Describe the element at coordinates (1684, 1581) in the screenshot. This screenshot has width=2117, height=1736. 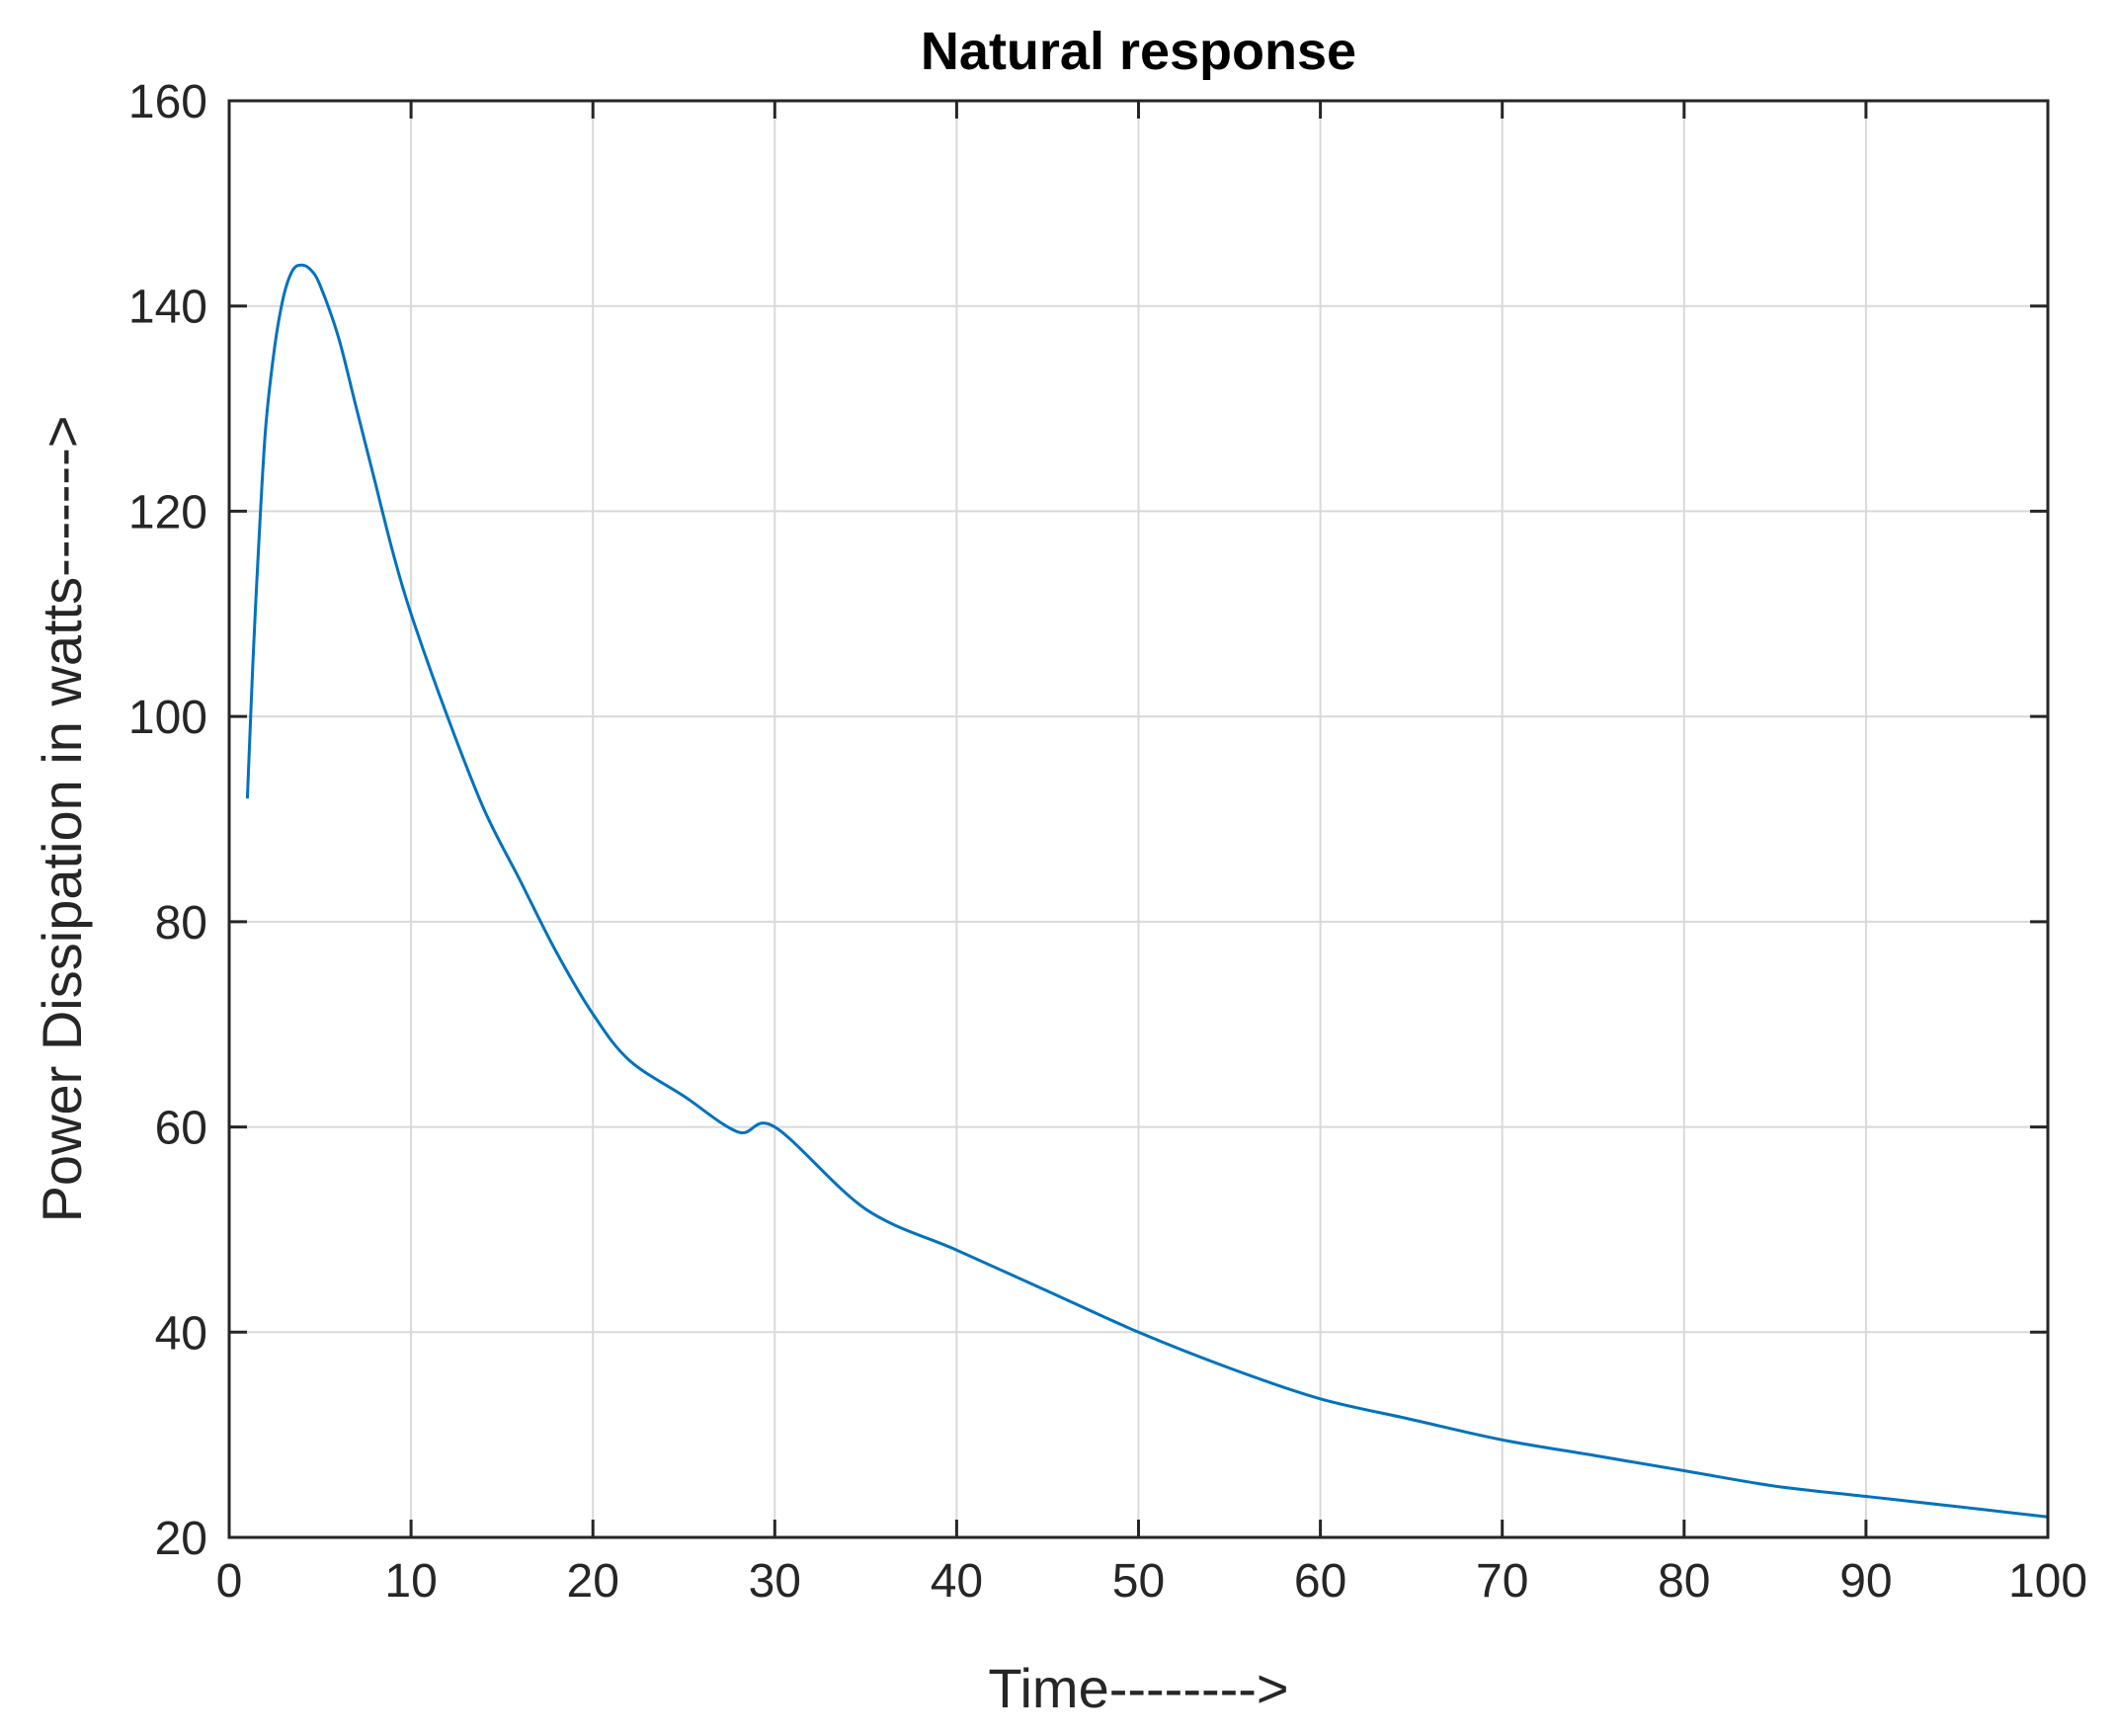
I see `x-tick-label: 80` at that location.